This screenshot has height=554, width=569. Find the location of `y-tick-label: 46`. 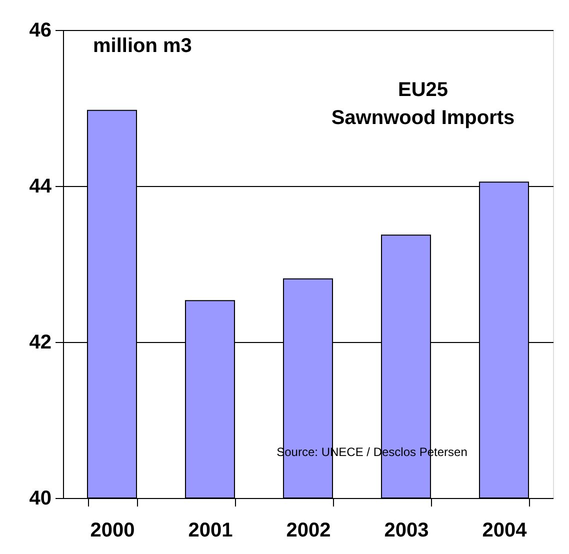

y-tick-label: 46 is located at coordinates (40, 31).